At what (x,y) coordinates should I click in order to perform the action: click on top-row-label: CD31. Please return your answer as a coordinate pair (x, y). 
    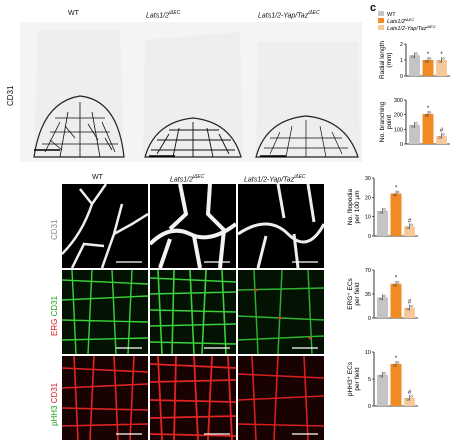
    Looking at the image, I should click on (10, 95).